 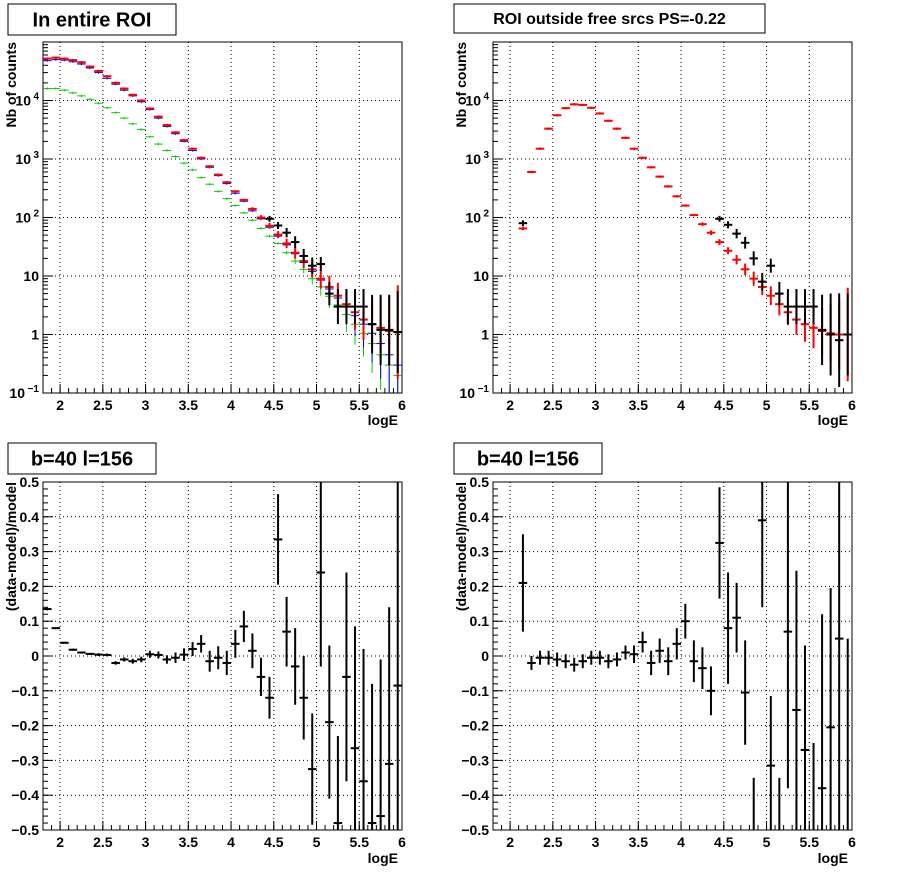 I want to click on title-box, so click(x=92, y=19).